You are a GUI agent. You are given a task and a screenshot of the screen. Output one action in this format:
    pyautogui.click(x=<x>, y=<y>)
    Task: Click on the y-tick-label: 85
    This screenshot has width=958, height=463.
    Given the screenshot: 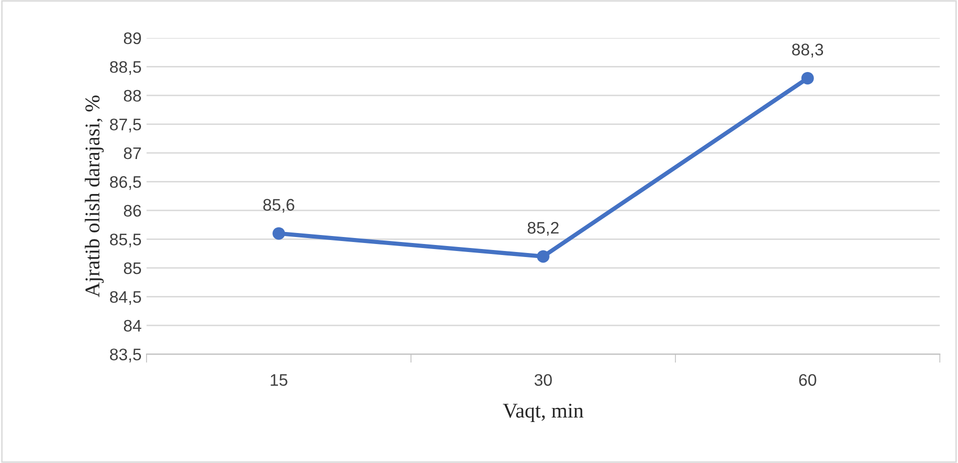 What is the action you would take?
    pyautogui.click(x=133, y=268)
    